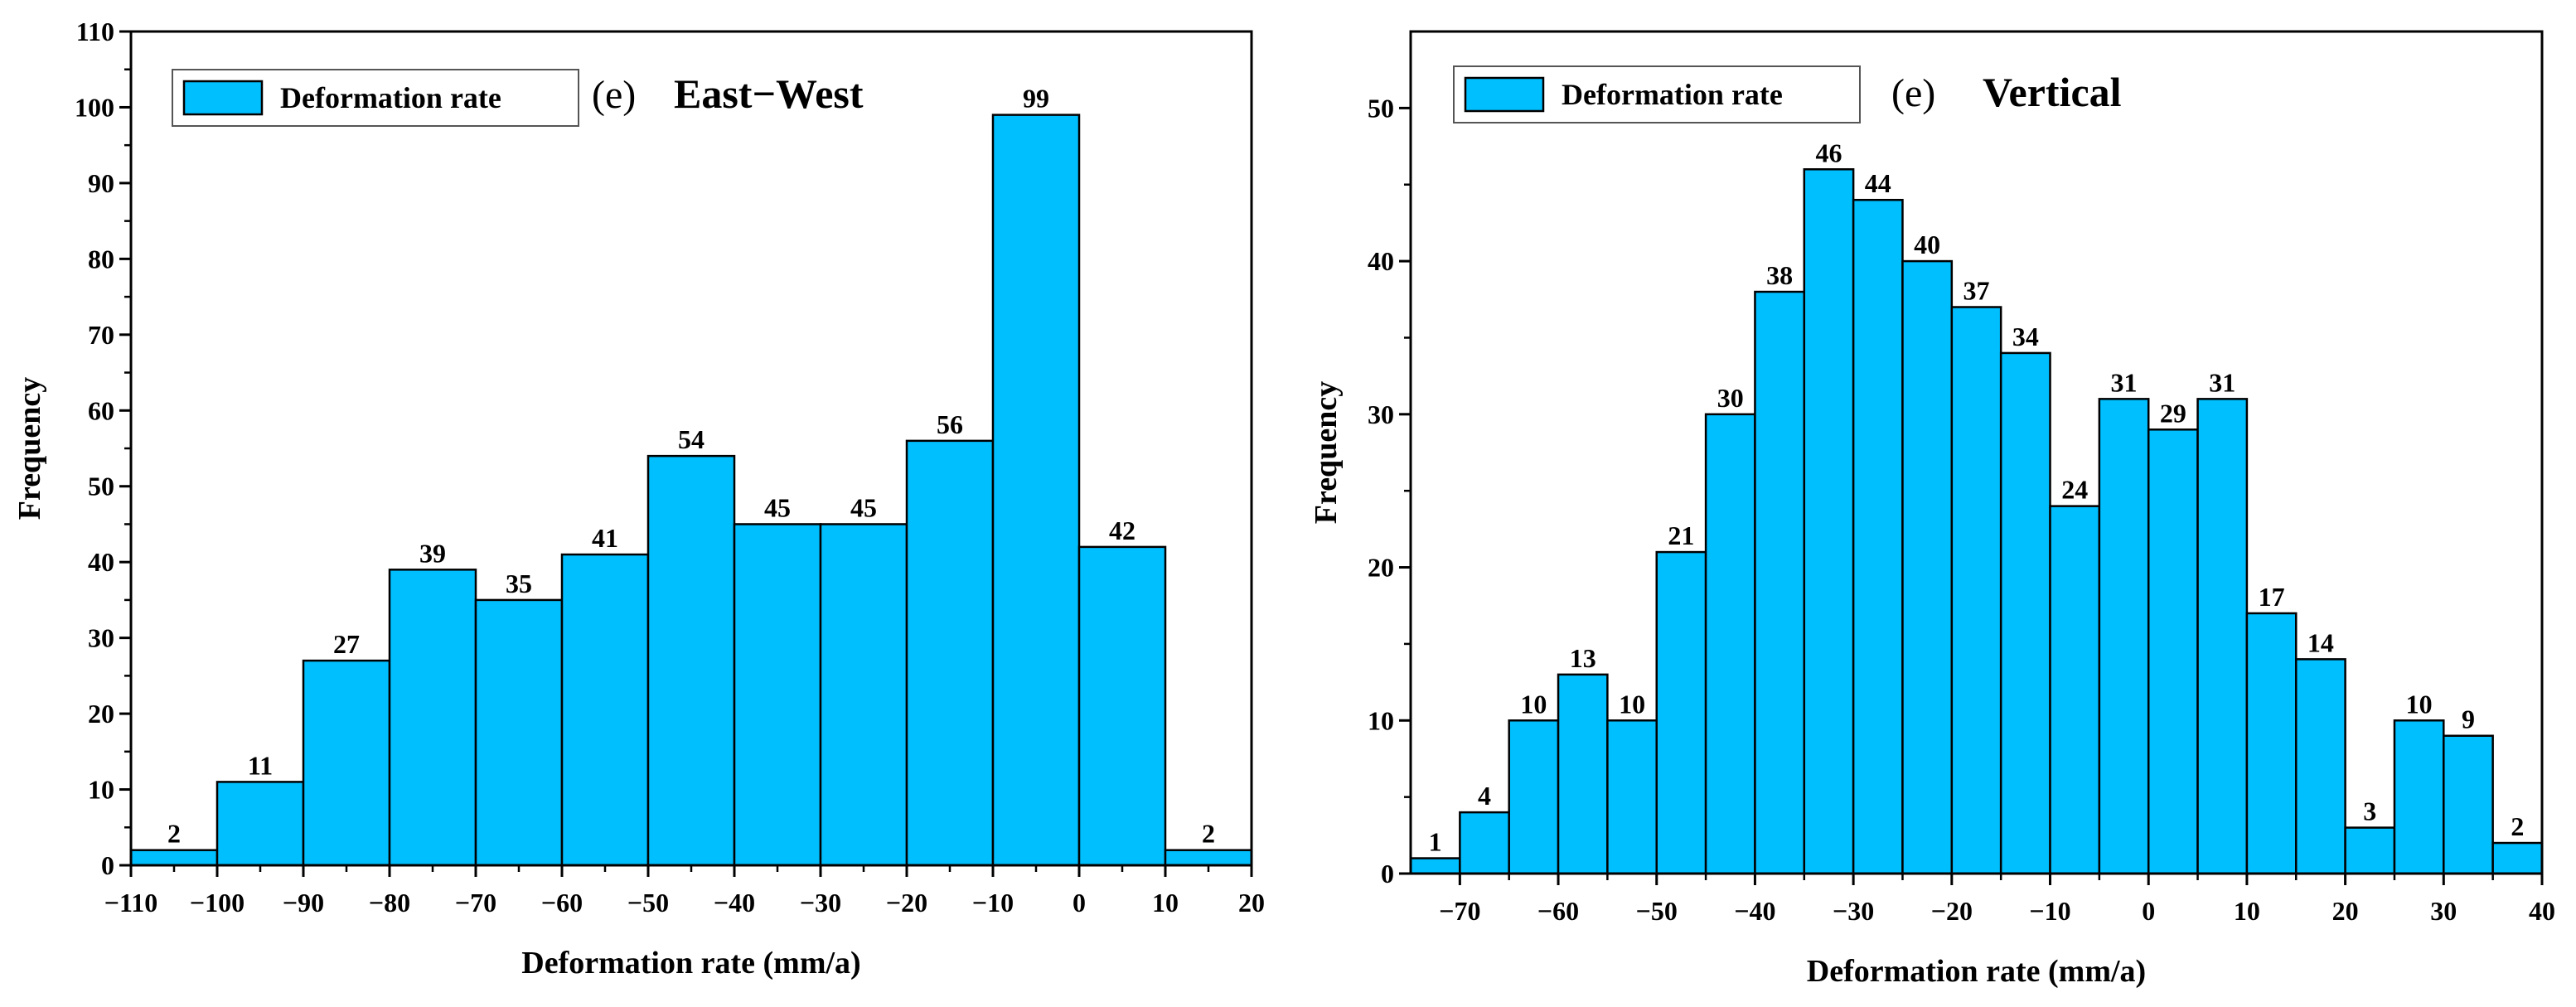 Image resolution: width=2576 pixels, height=1007 pixels. What do you see at coordinates (2222, 382) in the screenshot?
I see `bar-count-label: 31` at bounding box center [2222, 382].